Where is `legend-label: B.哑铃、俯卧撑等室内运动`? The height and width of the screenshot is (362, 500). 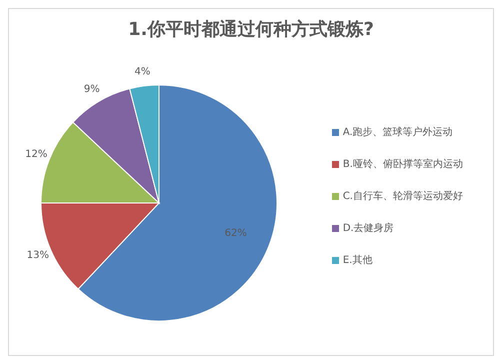
legend-label: B.哑铃、俯卧撑等室内运动 is located at coordinates (402, 164).